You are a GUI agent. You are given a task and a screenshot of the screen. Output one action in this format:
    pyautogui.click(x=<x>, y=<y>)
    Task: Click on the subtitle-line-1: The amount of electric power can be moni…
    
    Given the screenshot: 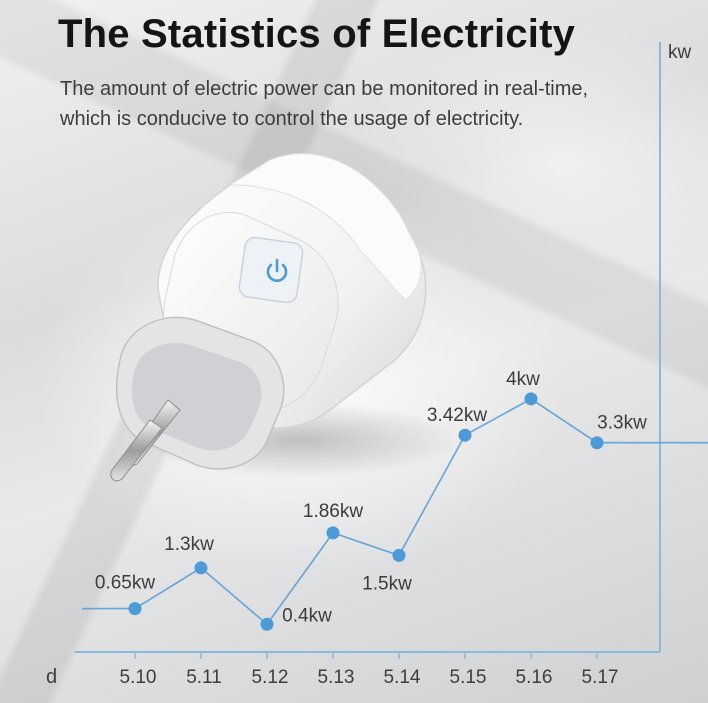 What is the action you would take?
    pyautogui.click(x=324, y=89)
    